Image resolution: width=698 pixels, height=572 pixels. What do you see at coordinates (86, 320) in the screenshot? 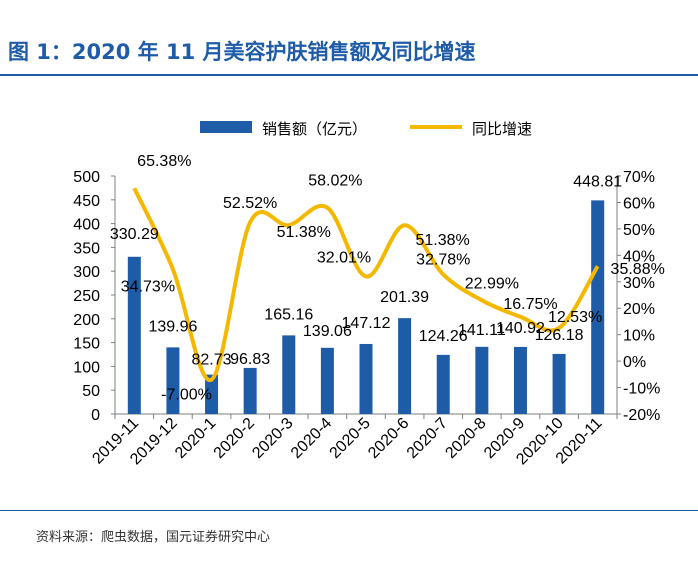
I see `left-axis-tick-label: 200` at bounding box center [86, 320].